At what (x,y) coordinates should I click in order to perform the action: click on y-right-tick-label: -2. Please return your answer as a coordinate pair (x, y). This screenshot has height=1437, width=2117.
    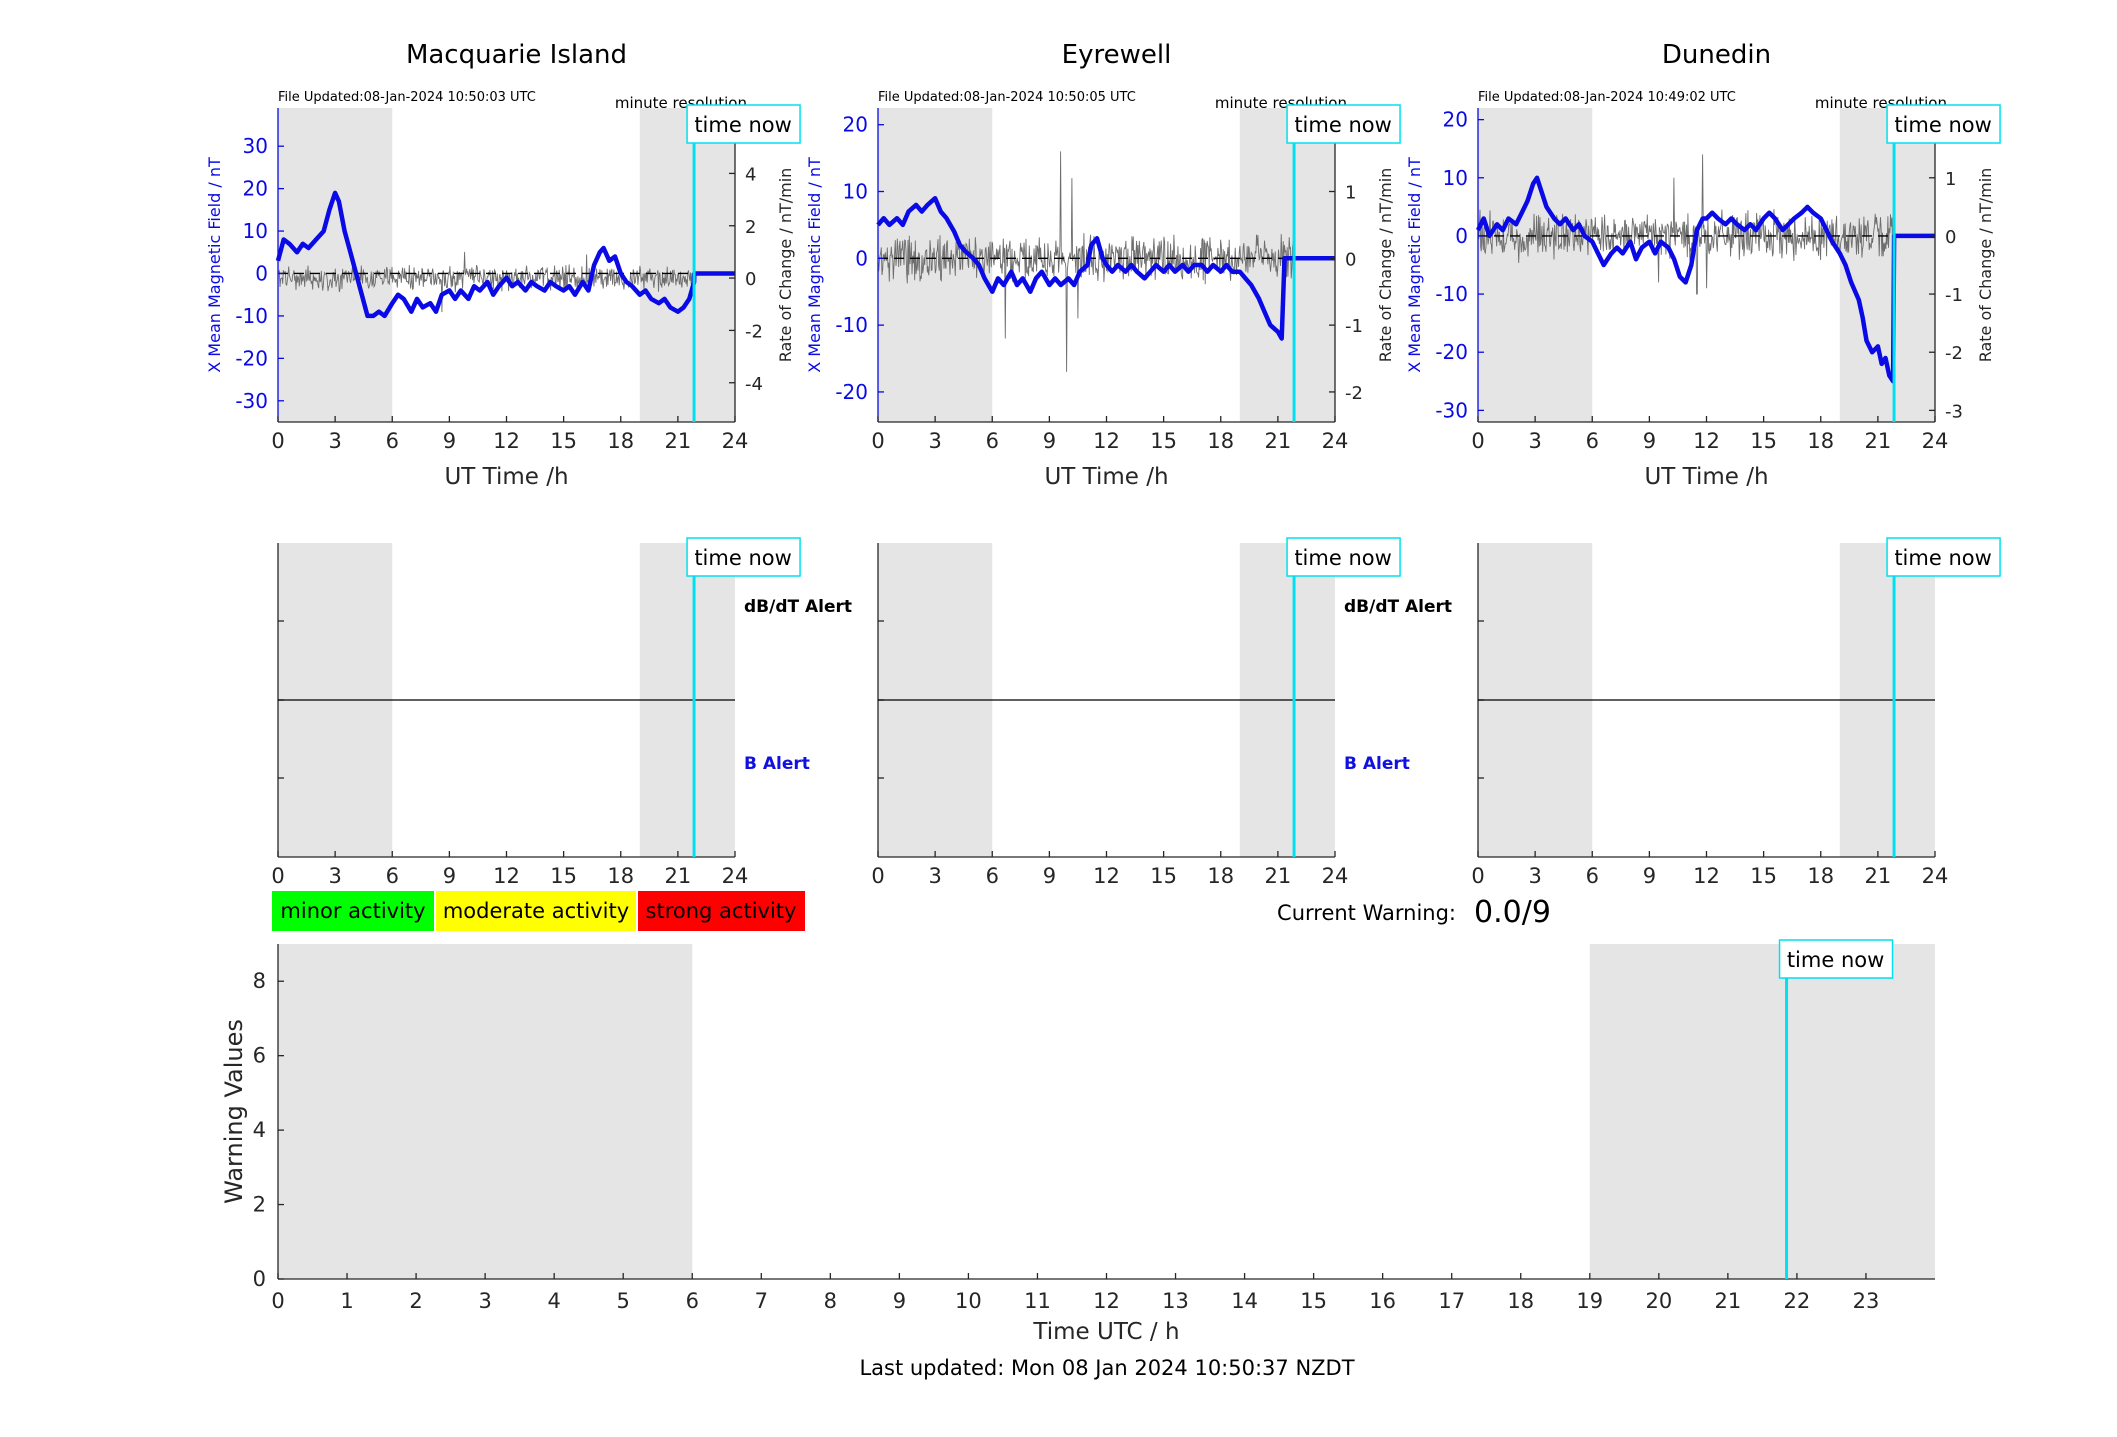
    Looking at the image, I should click on (1354, 393).